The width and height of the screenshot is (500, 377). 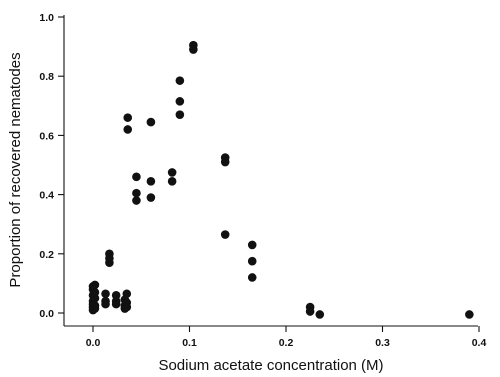 What do you see at coordinates (15, 169) in the screenshot?
I see `y-axis-title: Proportion of recovered nematodes` at bounding box center [15, 169].